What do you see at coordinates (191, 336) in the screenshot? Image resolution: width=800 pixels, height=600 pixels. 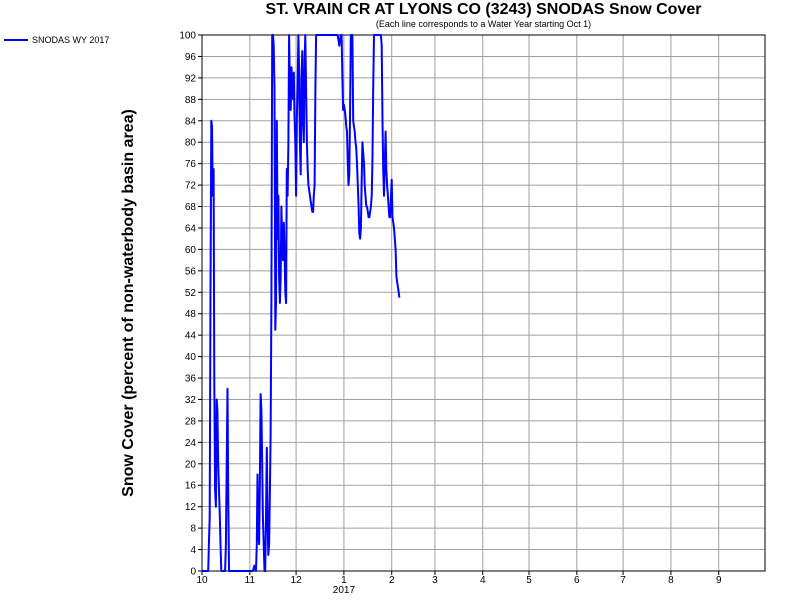 I see `y-tick-label: 44` at bounding box center [191, 336].